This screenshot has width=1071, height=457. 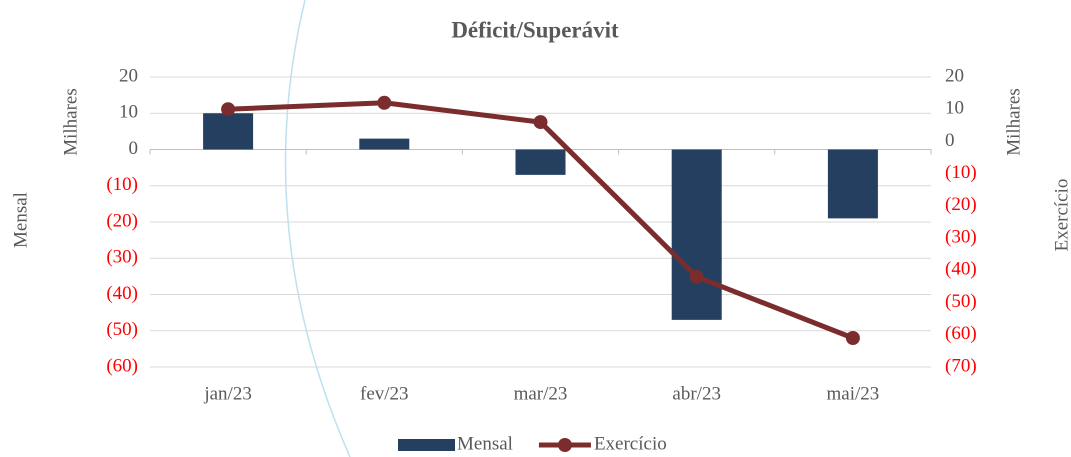 What do you see at coordinates (950, 140) in the screenshot?
I see `y2-tick-label: 0` at bounding box center [950, 140].